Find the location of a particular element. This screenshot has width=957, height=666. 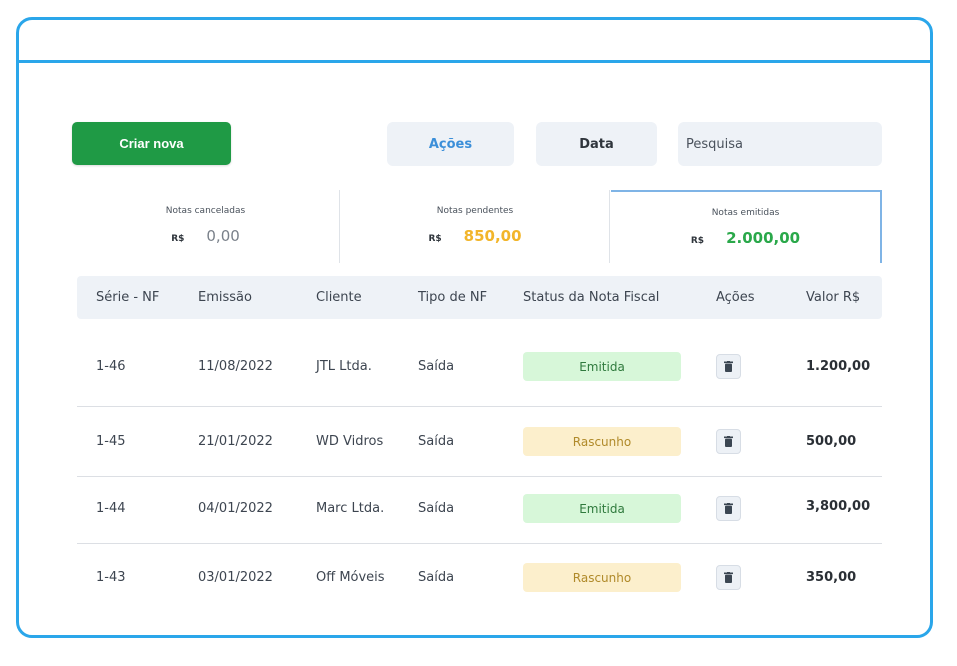

cell-serie: 1-44 is located at coordinates (111, 508).